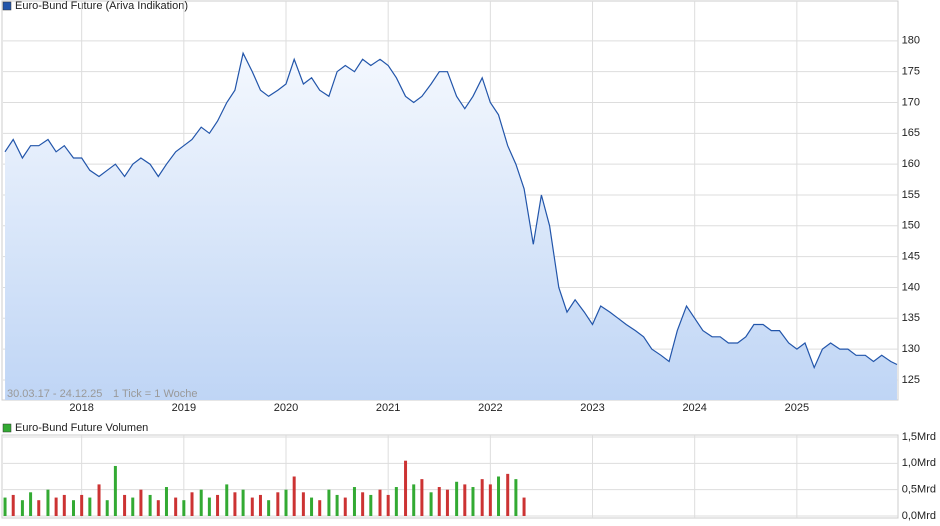  What do you see at coordinates (797, 408) in the screenshot?
I see `x-tick-label: 2025` at bounding box center [797, 408].